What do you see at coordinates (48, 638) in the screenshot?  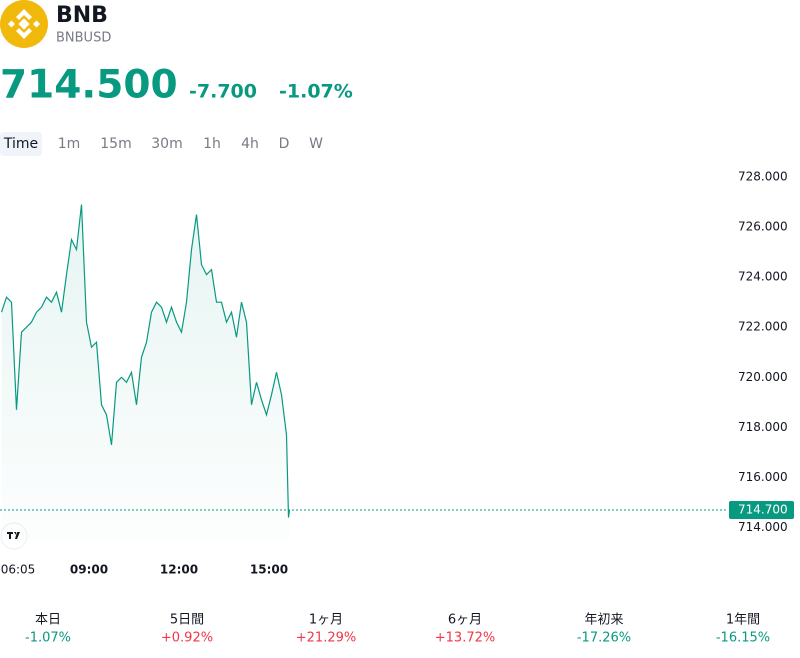 I see `period-change: -1.07%` at bounding box center [48, 638].